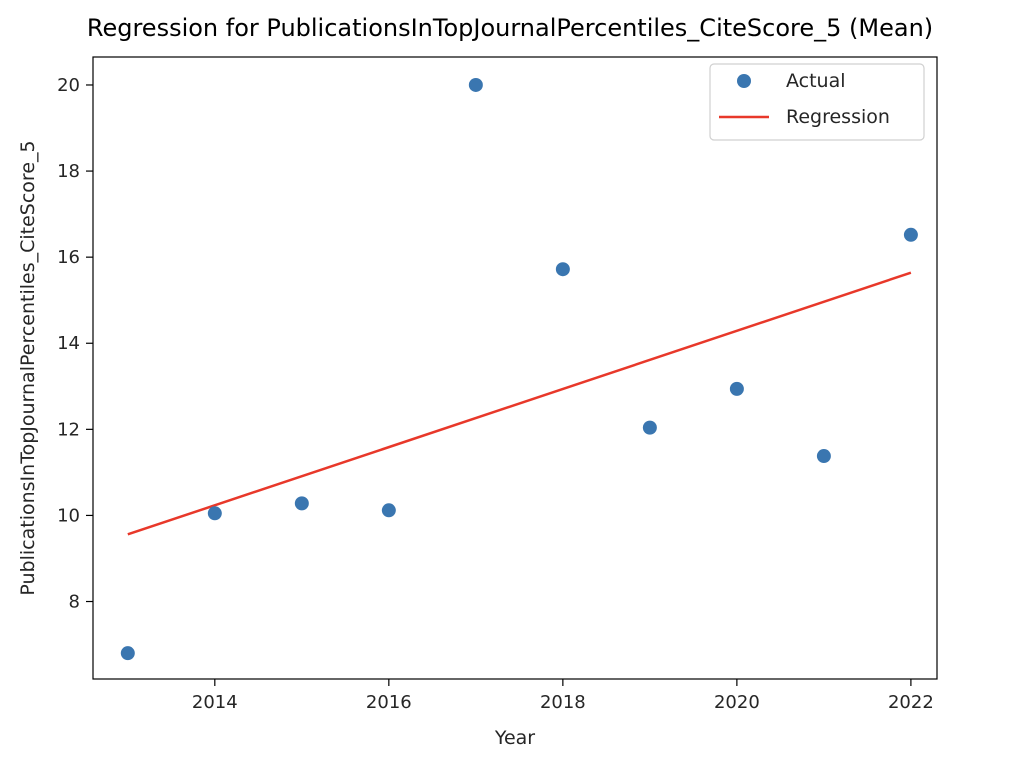 The width and height of the screenshot is (1020, 760). I want to click on y-tick-label: 18, so click(68, 171).